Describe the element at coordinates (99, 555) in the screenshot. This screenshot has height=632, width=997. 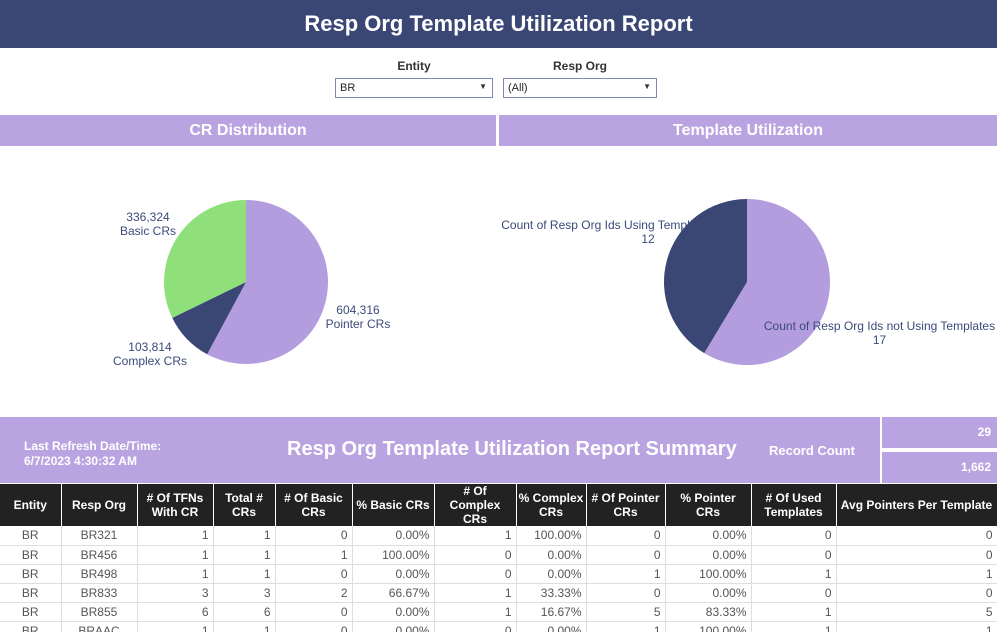
I see `table-cell: BR456` at that location.